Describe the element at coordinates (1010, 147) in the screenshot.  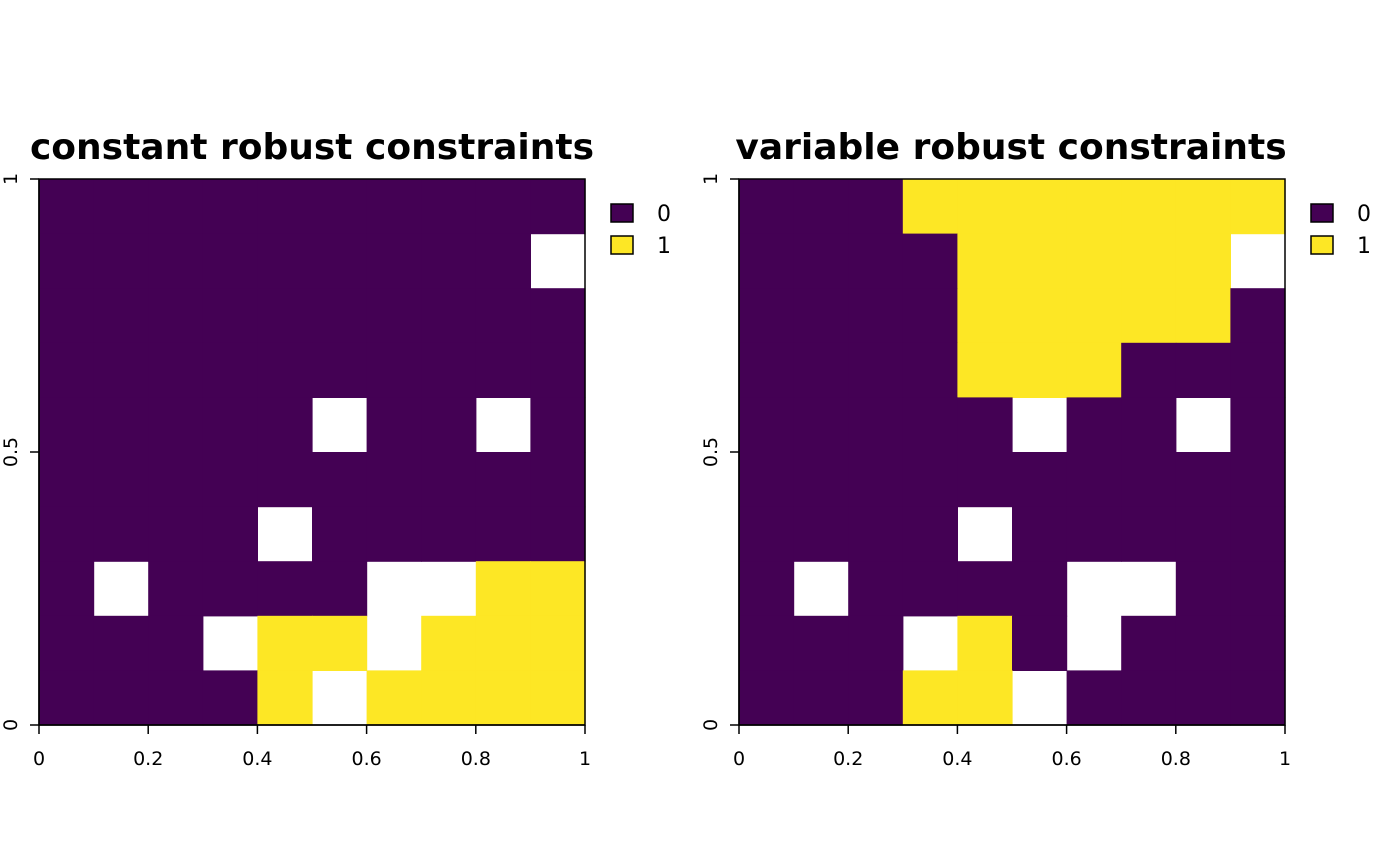
I see `chart-title: variable robust constraints` at that location.